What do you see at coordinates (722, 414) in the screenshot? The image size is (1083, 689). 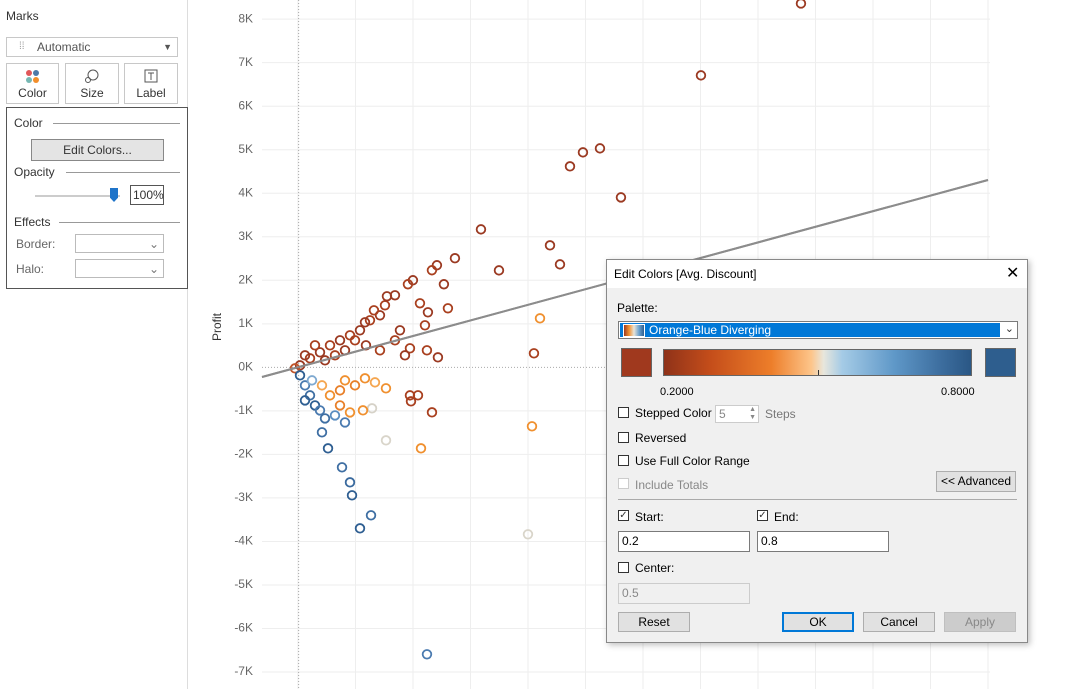 I see `steps-value: 5` at bounding box center [722, 414].